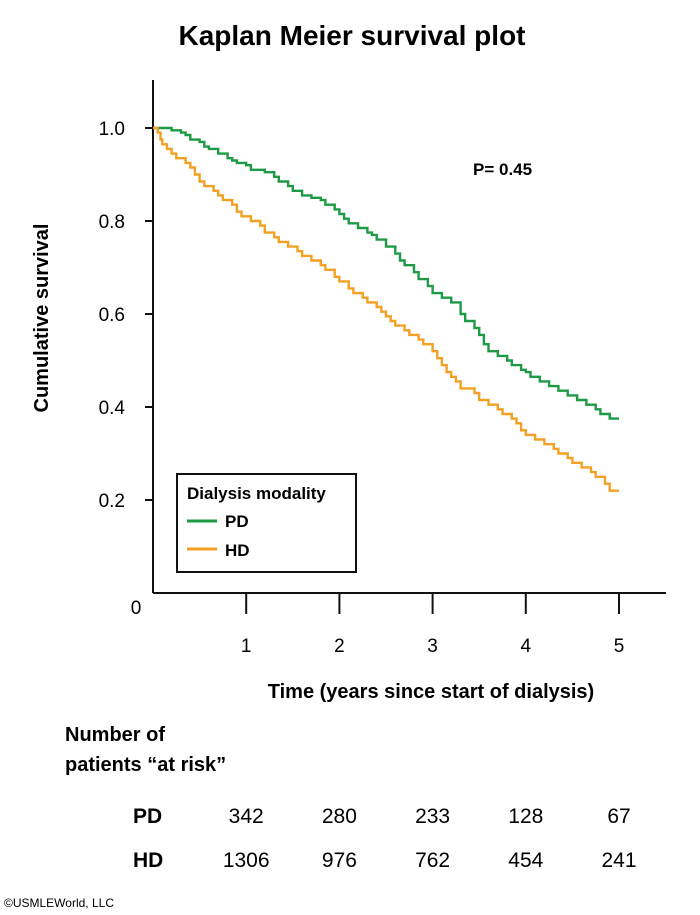 The height and width of the screenshot is (915, 700). Describe the element at coordinates (237, 550) in the screenshot. I see `legend-label-hd: HD` at that location.